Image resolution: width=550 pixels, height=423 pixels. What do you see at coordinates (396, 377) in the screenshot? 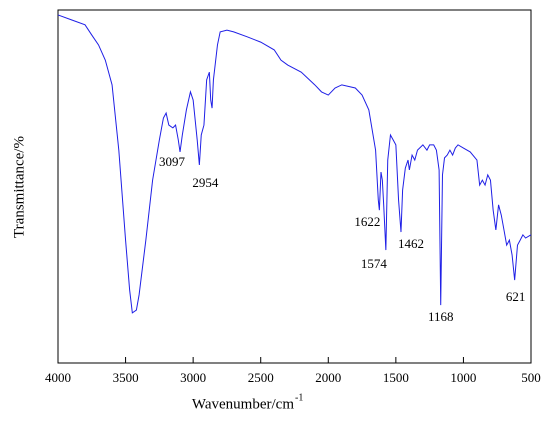
I see `x-tick-label: 1500` at bounding box center [396, 377].